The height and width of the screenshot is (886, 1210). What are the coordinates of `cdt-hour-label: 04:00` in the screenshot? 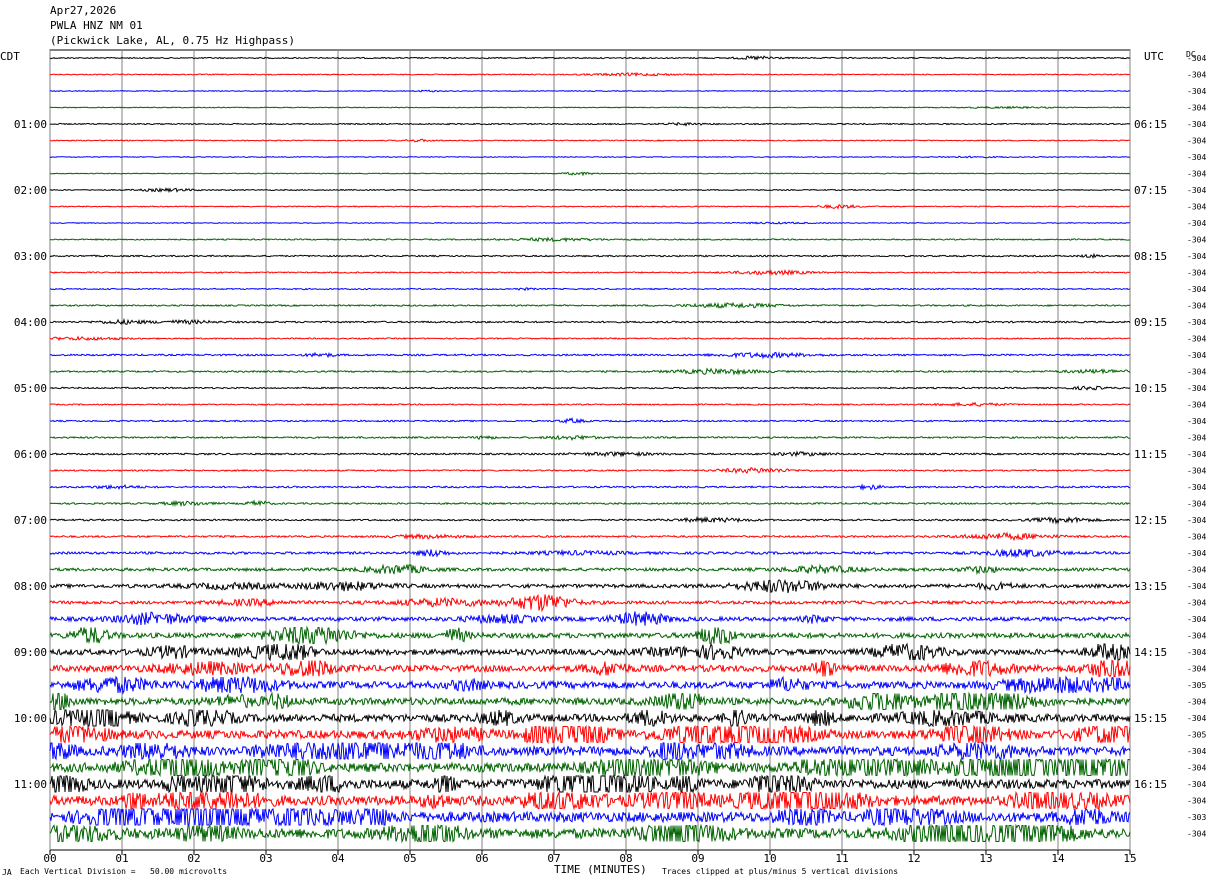 It's located at (30, 322).